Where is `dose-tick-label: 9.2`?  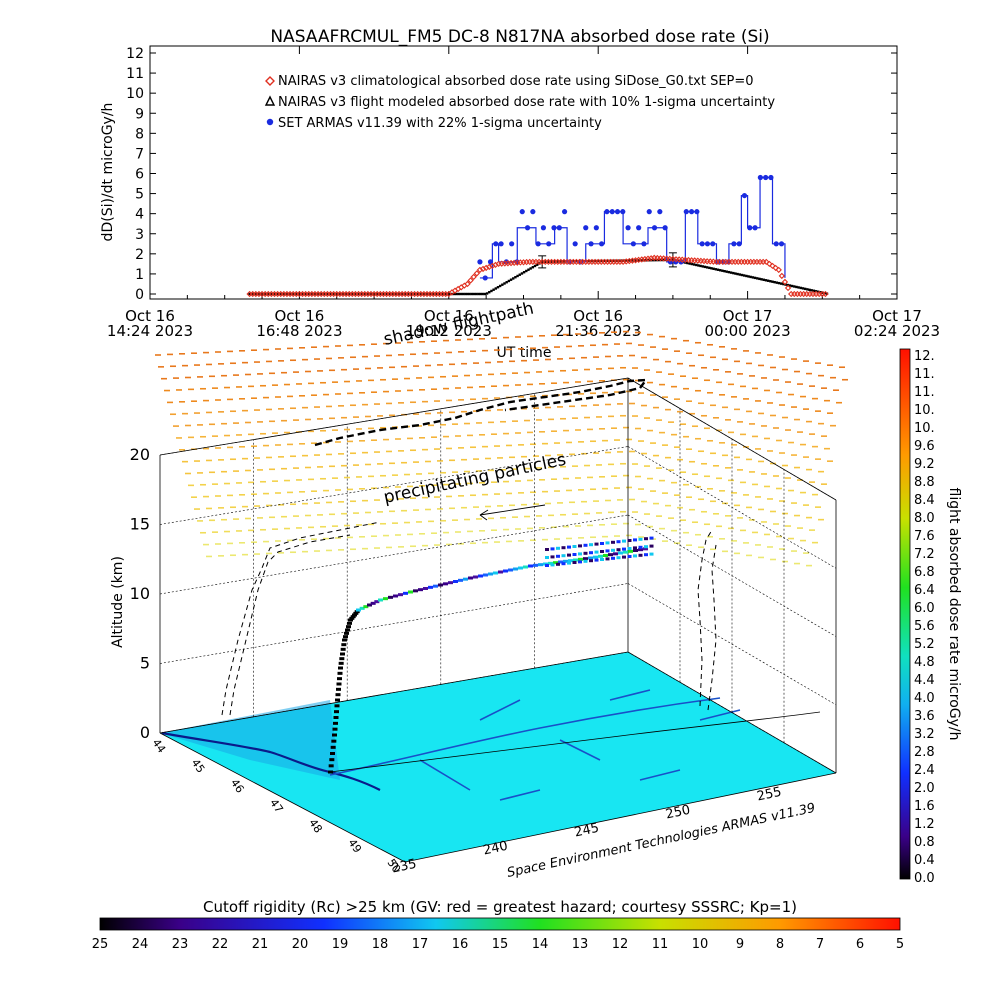 dose-tick-label: 9.2 is located at coordinates (924, 464).